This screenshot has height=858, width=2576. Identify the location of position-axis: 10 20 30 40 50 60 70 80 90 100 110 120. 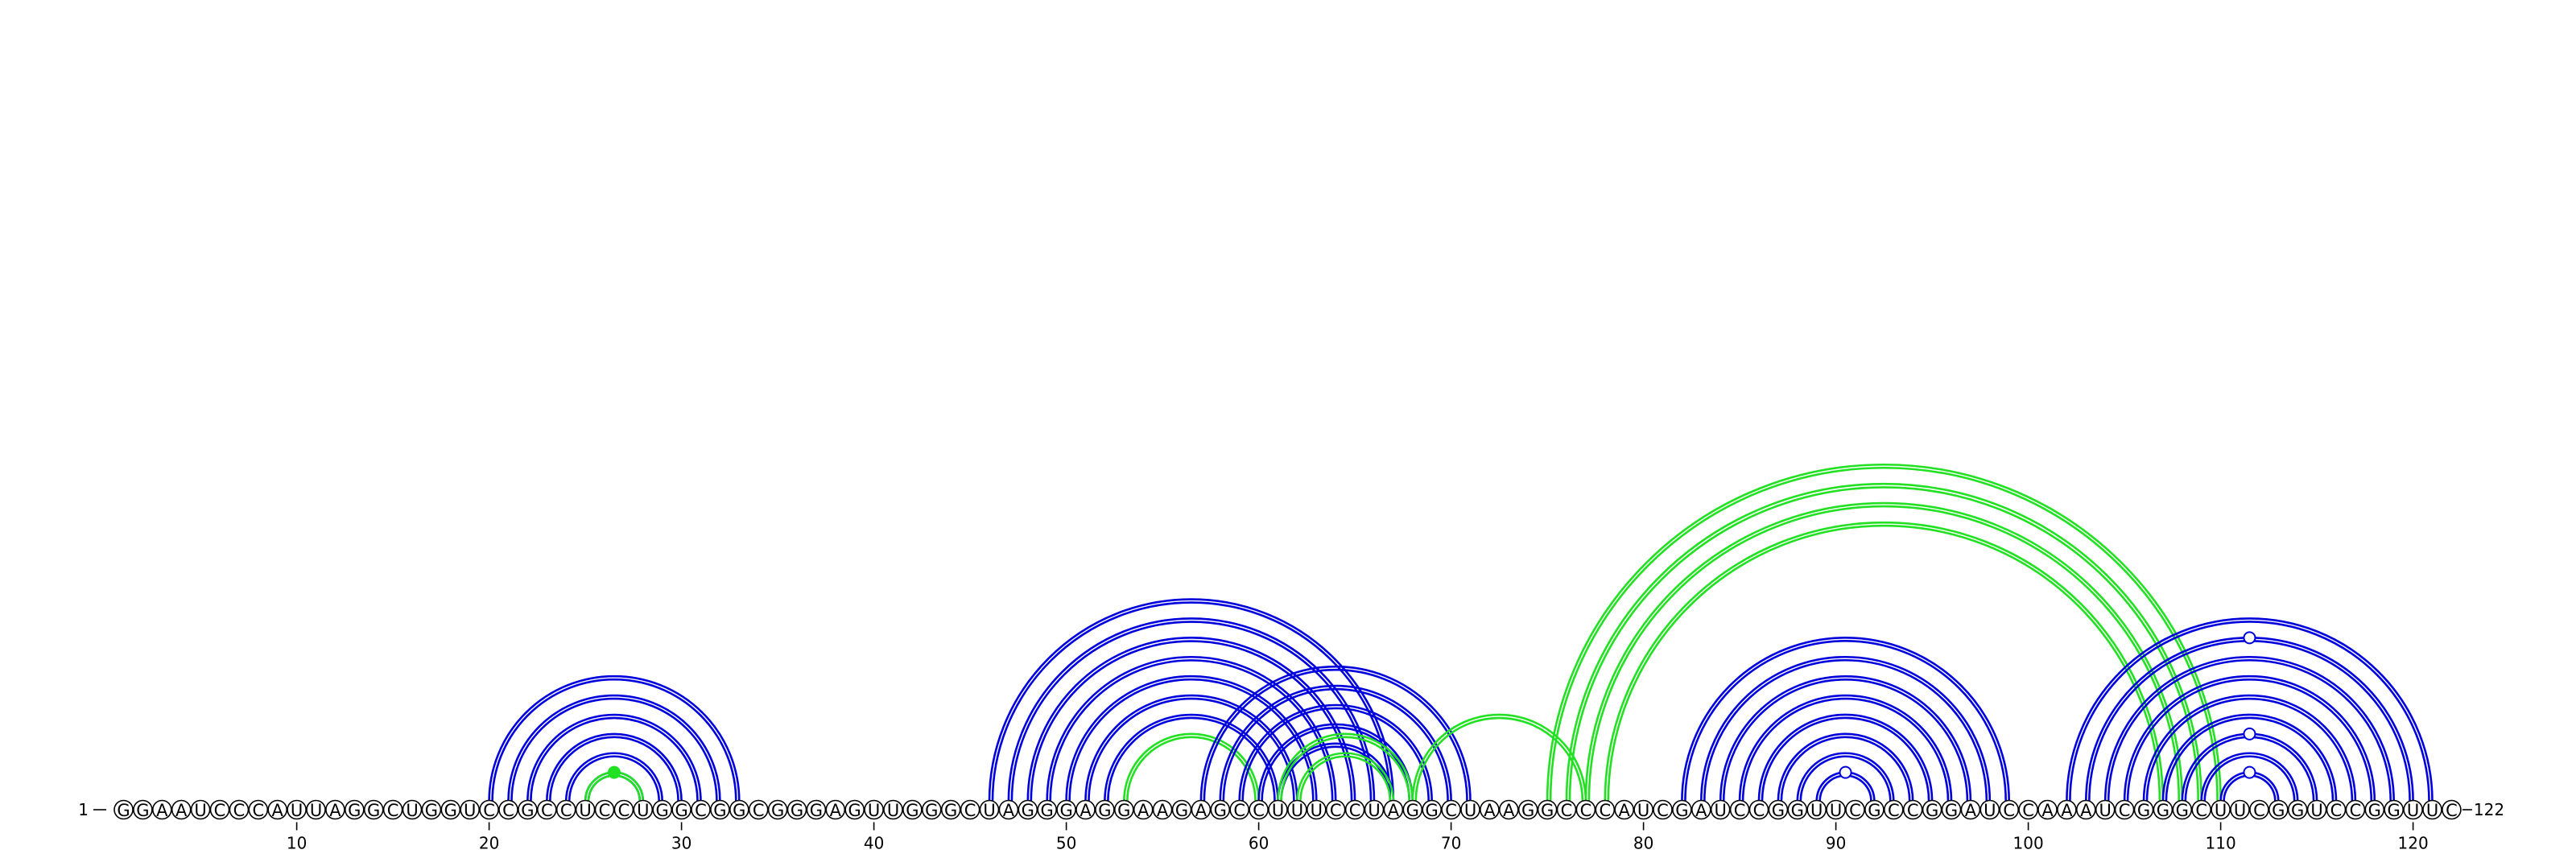
(1358, 837).